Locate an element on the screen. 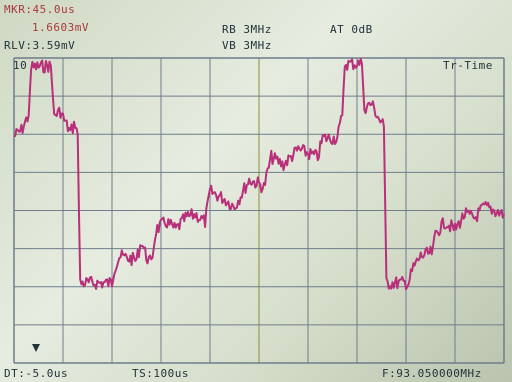 Image resolution: width=512 pixels, height=382 pixels. vbw-readout: VB 3MHz is located at coordinates (247, 45).